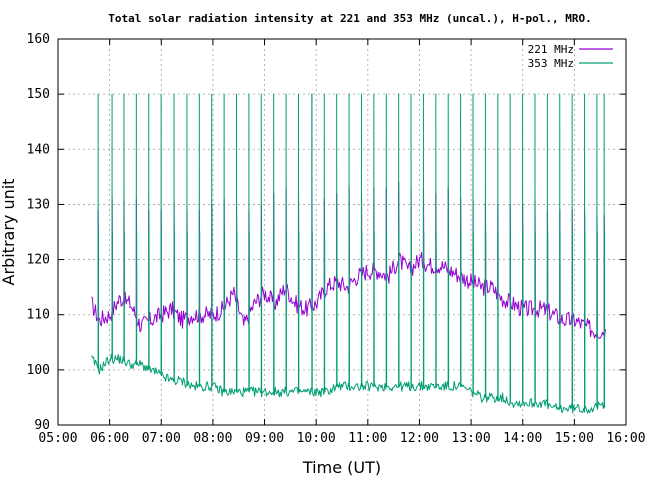 This screenshot has height=480, width=650. I want to click on y-tick-label: 110, so click(38, 315).